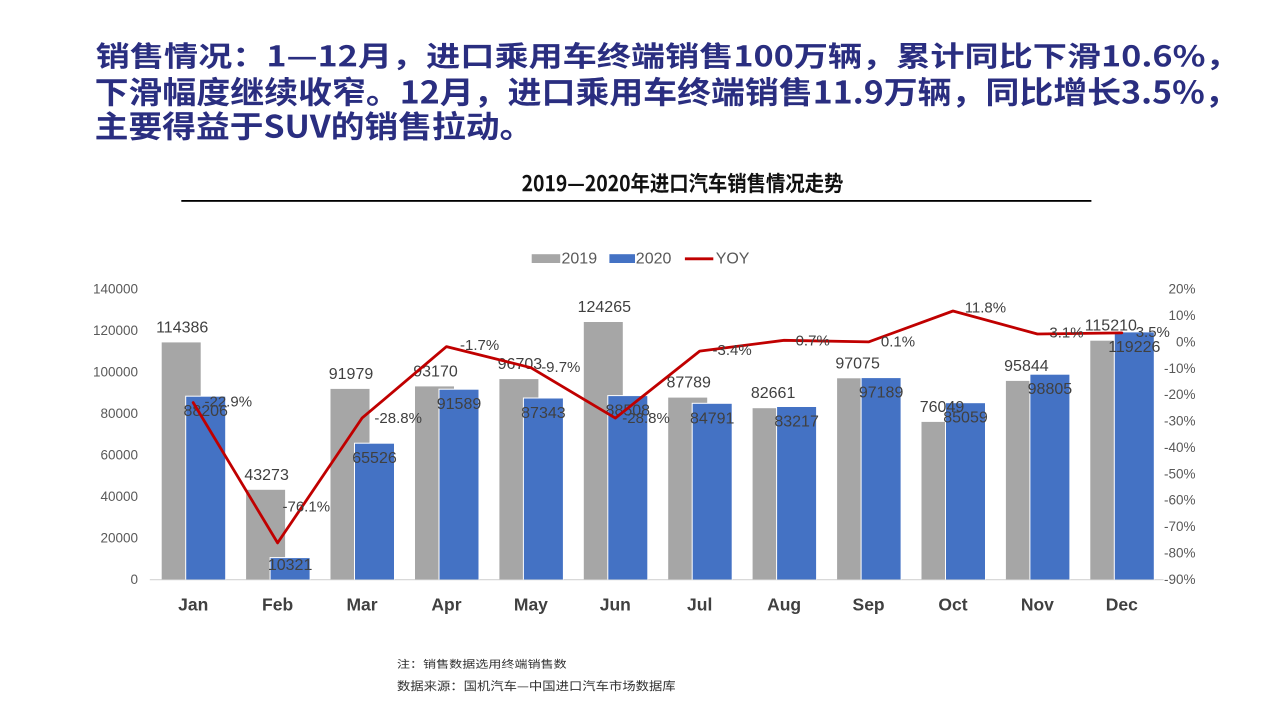  I want to click on svg-text: 98805, so click(1050, 389).